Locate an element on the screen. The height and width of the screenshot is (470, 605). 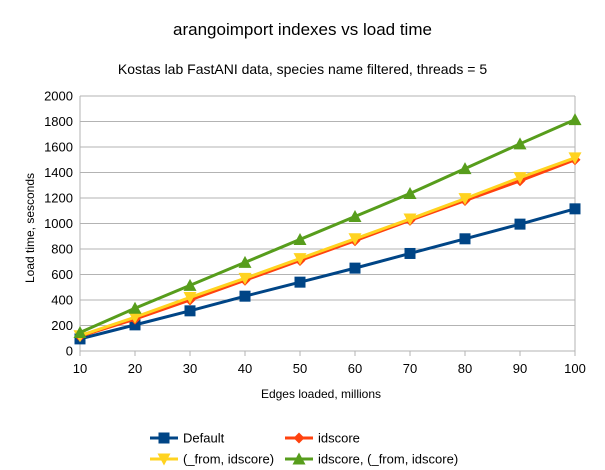
y-tick-label-10: 2000 is located at coordinates (58, 96).